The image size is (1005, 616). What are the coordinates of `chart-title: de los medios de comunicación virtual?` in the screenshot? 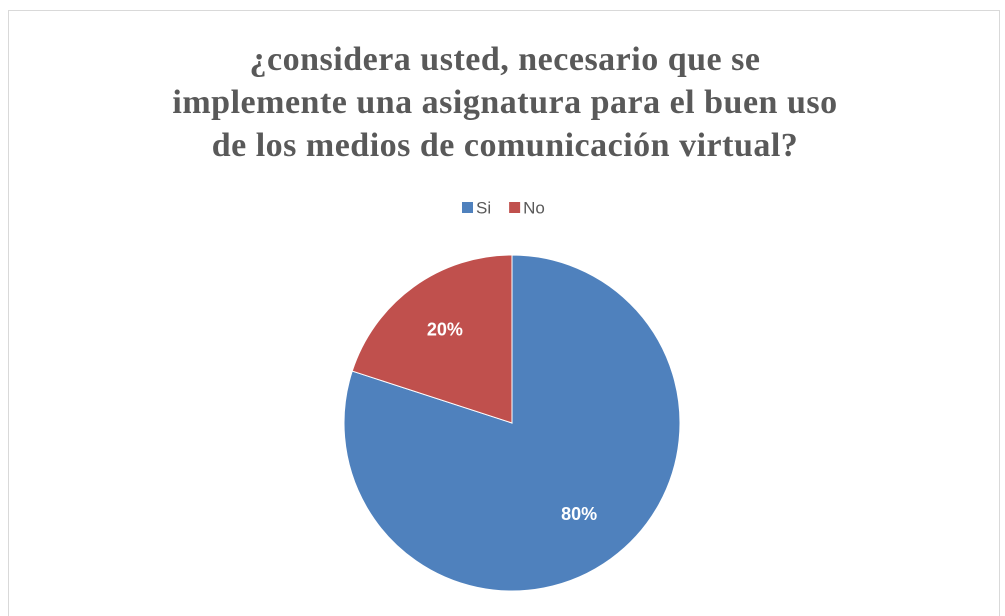 It's located at (505, 145).